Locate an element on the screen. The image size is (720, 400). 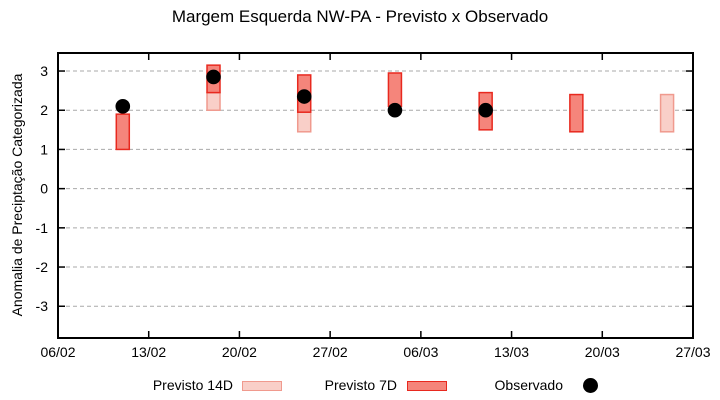
x-tick-label: 13/02 is located at coordinates (148, 352).